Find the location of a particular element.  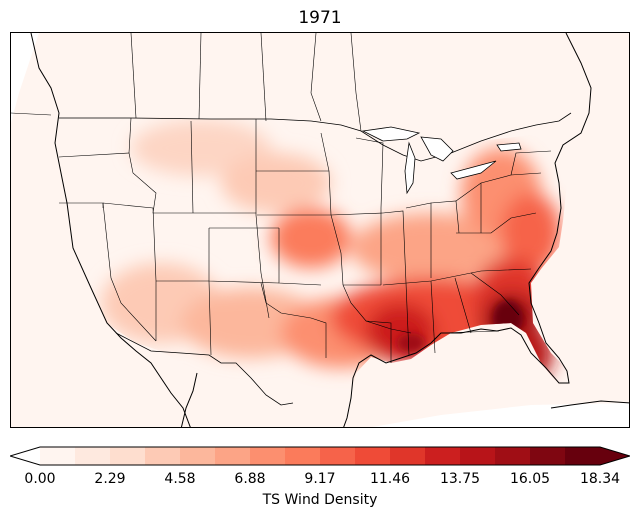

colorbar-tick-label: 2.29 is located at coordinates (110, 479).